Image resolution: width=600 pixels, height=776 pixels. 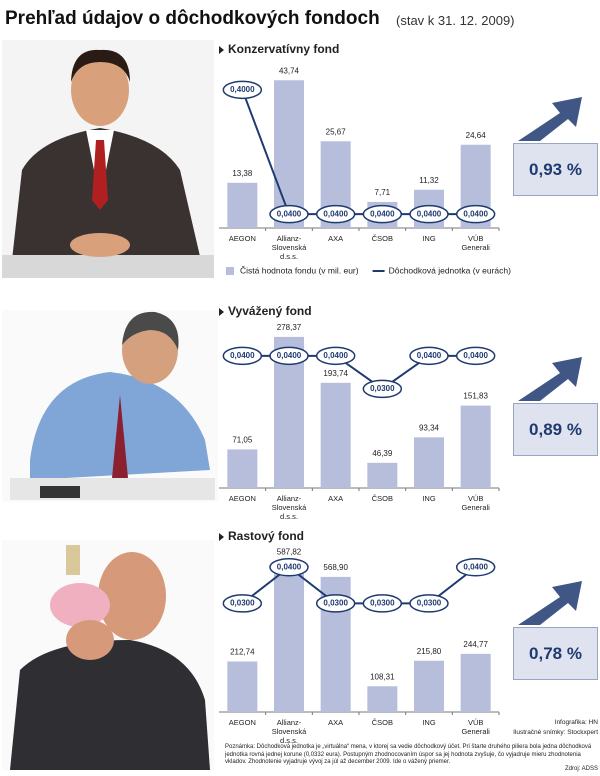 What do you see at coordinates (555, 732) in the screenshot?
I see `credit: Ilustračné snímky: Stockxpert` at bounding box center [555, 732].